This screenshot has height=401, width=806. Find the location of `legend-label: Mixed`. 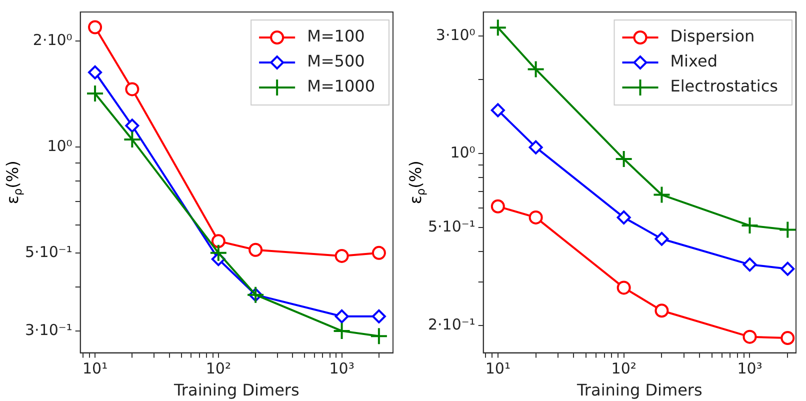

legend-label: Mixed is located at coordinates (694, 61).